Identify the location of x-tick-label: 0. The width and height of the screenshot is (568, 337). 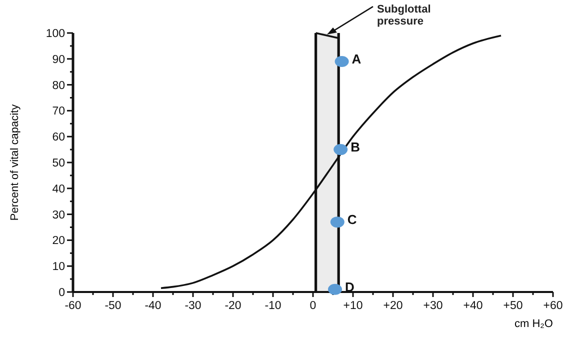
(313, 306).